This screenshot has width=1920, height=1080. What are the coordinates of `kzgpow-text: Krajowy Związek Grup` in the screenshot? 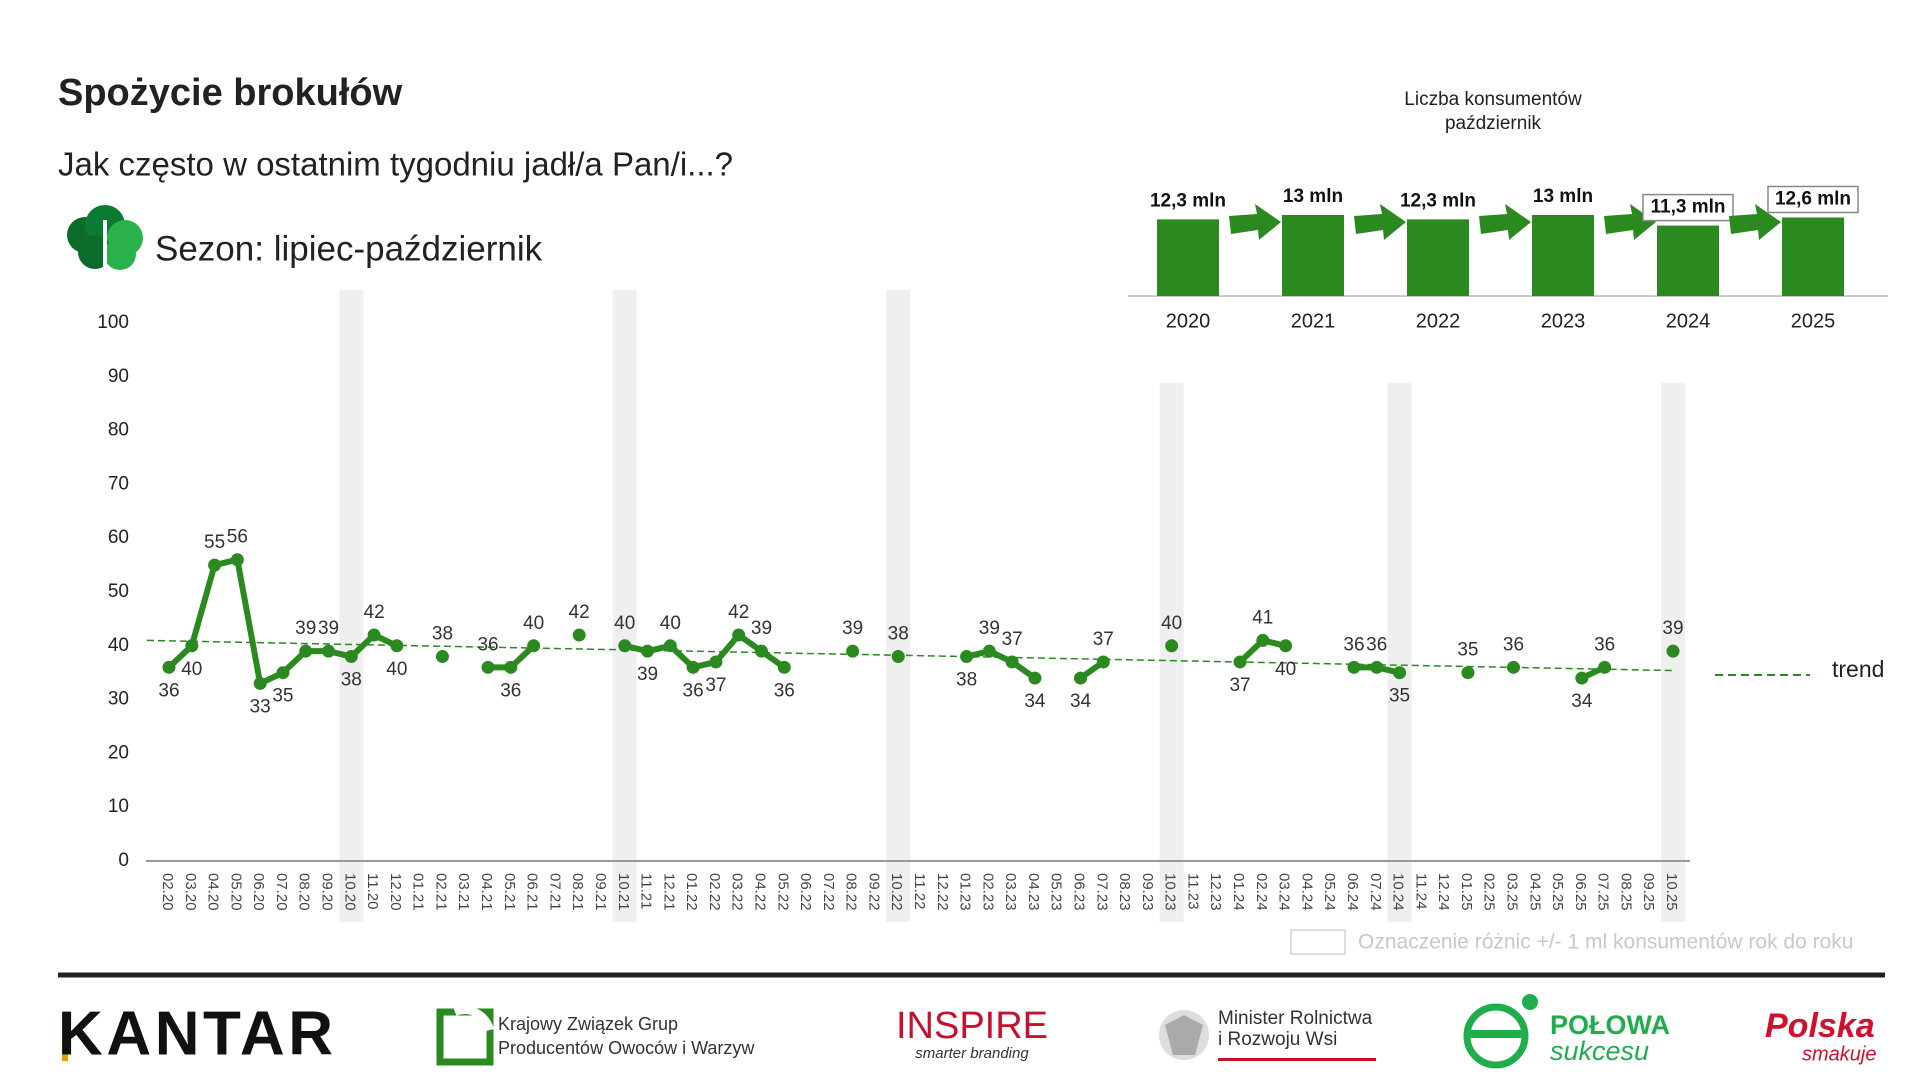 It's located at (588, 1024).